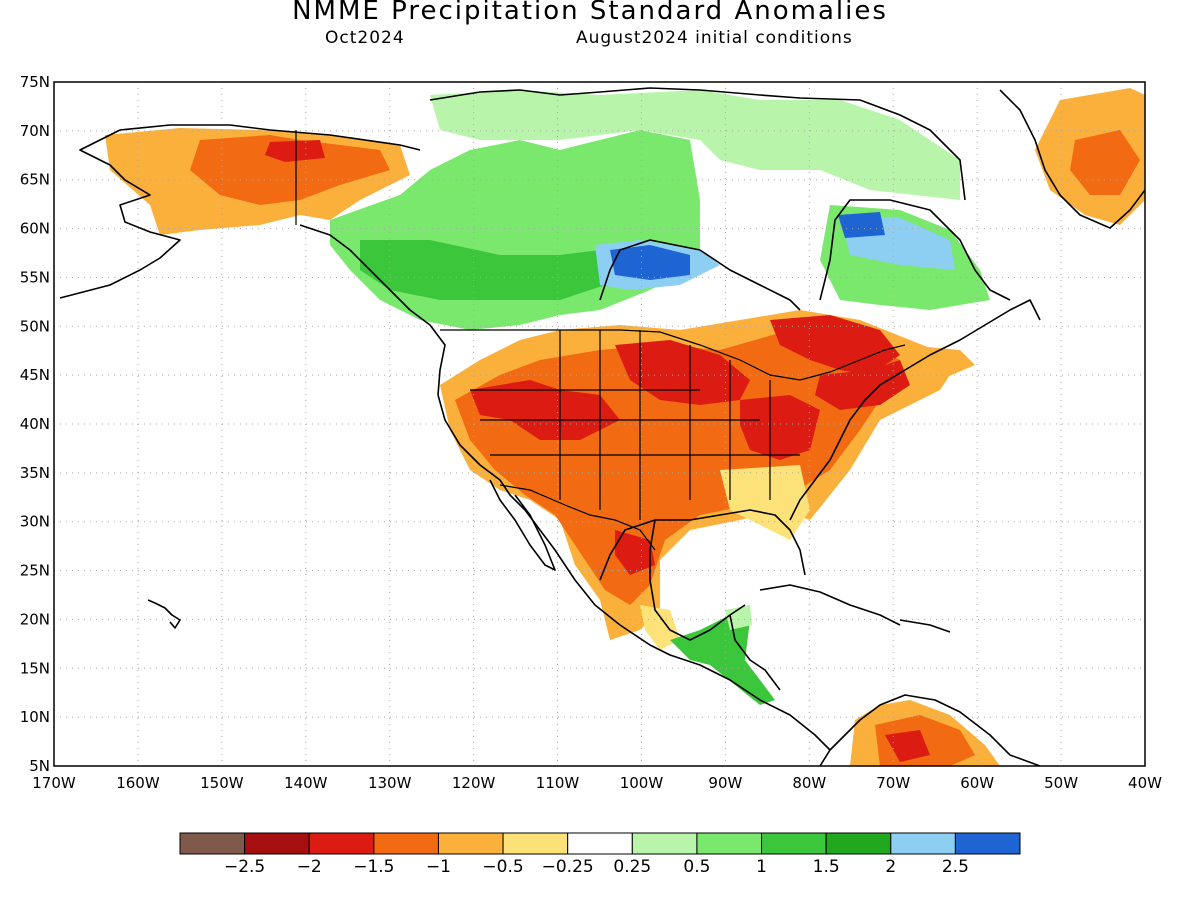 The width and height of the screenshot is (1200, 900). What do you see at coordinates (372, 310) in the screenshot?
I see `coast-pacific-northwest` at bounding box center [372, 310].